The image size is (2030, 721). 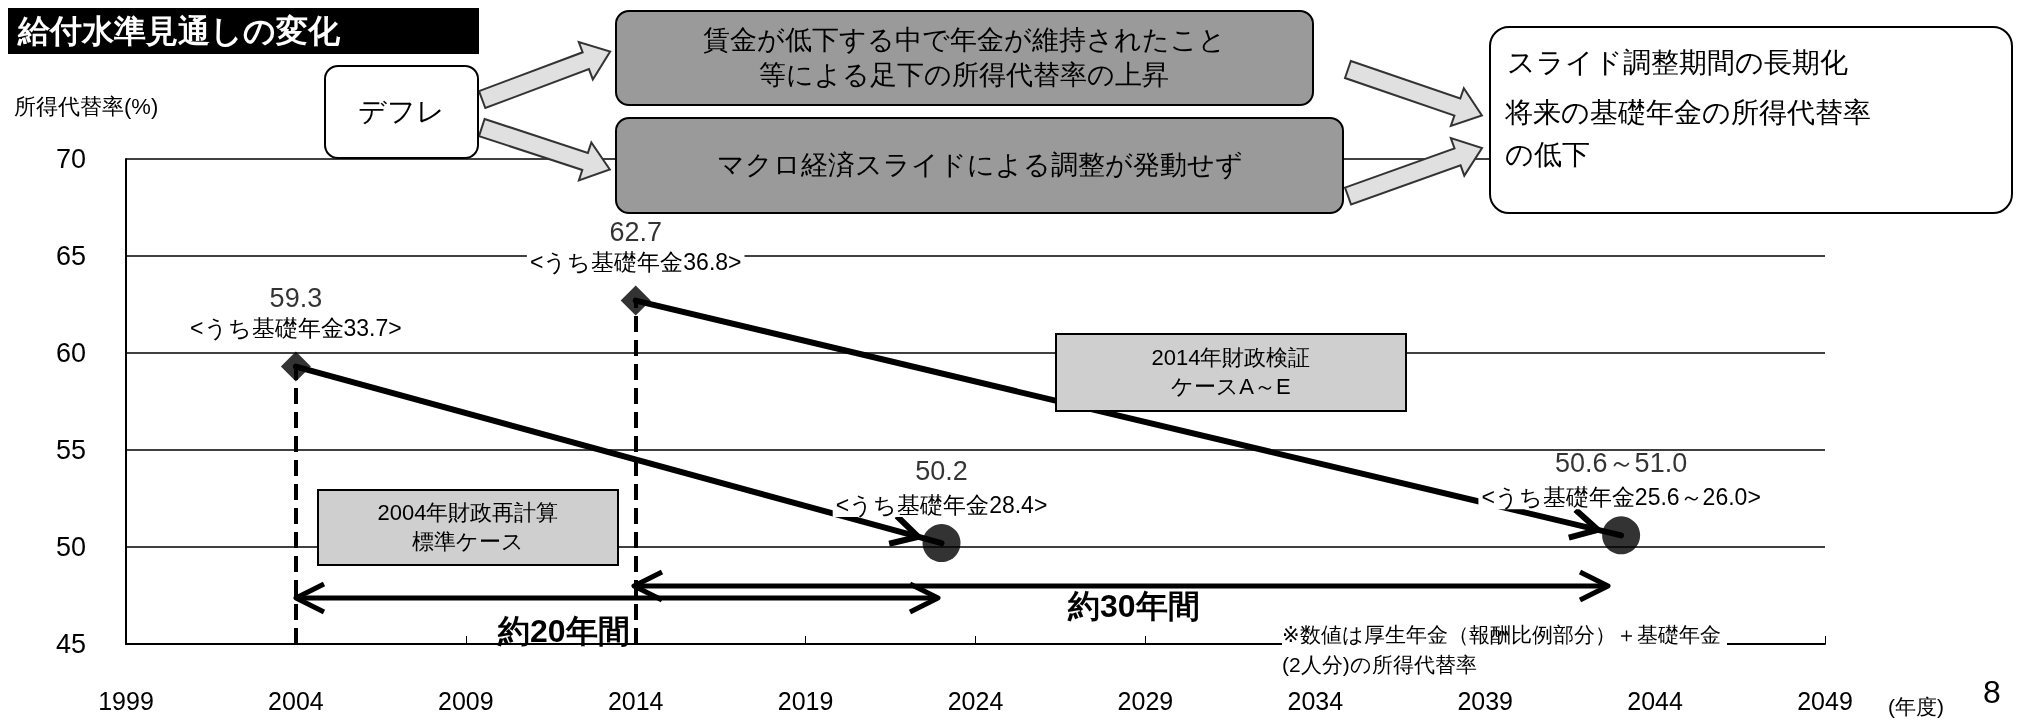 I want to click on text-box: 2014年財政検証ケースA～E, so click(x=1231, y=372).